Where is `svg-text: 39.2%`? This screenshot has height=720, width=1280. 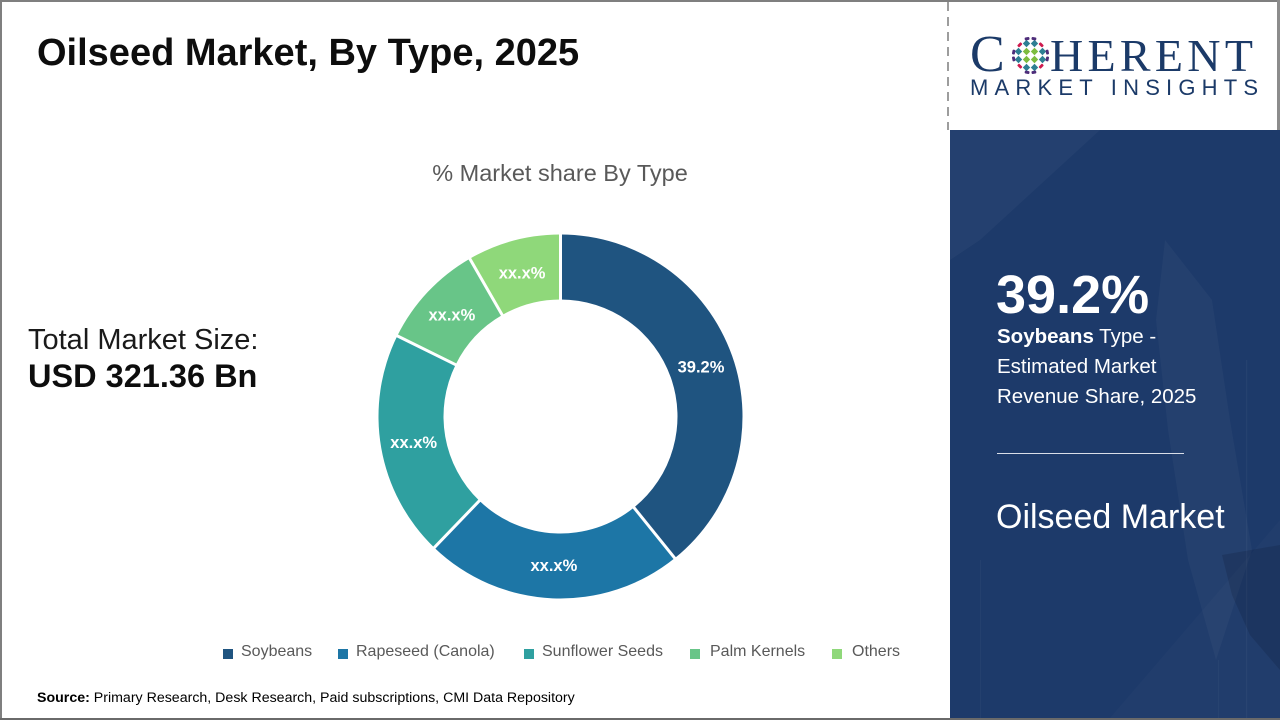
svg-text: 39.2% is located at coordinates (701, 368).